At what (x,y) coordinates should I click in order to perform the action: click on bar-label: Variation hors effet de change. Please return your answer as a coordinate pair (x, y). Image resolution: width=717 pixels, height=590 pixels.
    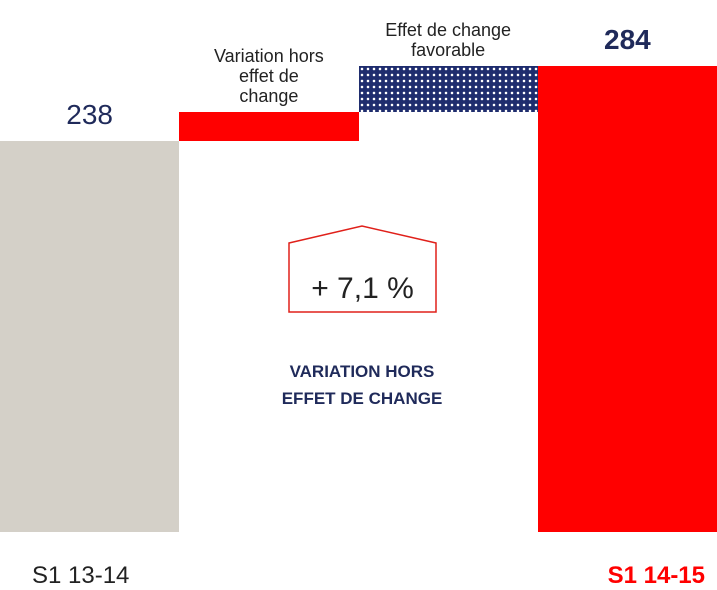
    Looking at the image, I should click on (269, 75).